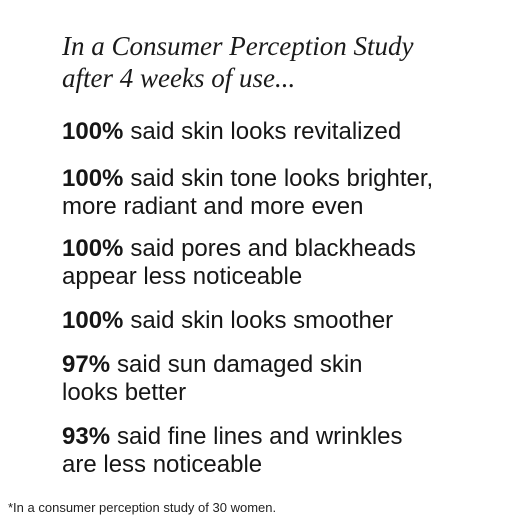 This screenshot has width=522, height=522. Describe the element at coordinates (86, 364) in the screenshot. I see `claim-percent: 97%` at that location.